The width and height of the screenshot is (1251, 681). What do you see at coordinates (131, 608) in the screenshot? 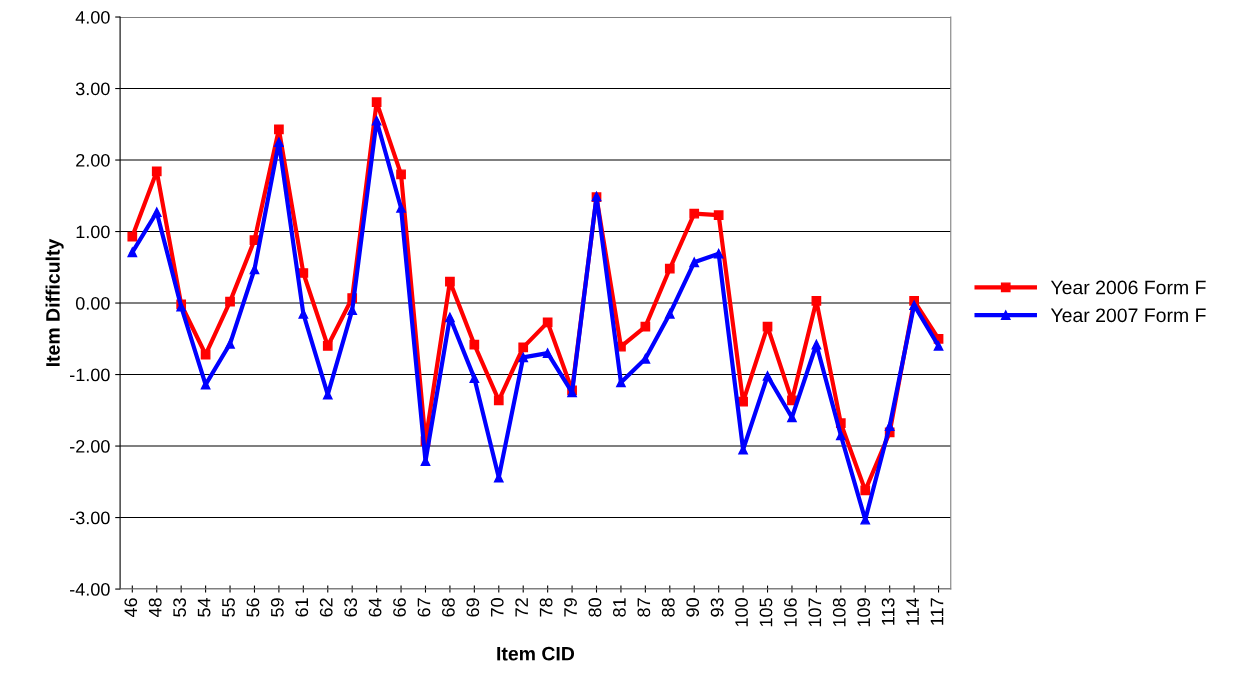
I see `x-tick-label: 46` at bounding box center [131, 608].